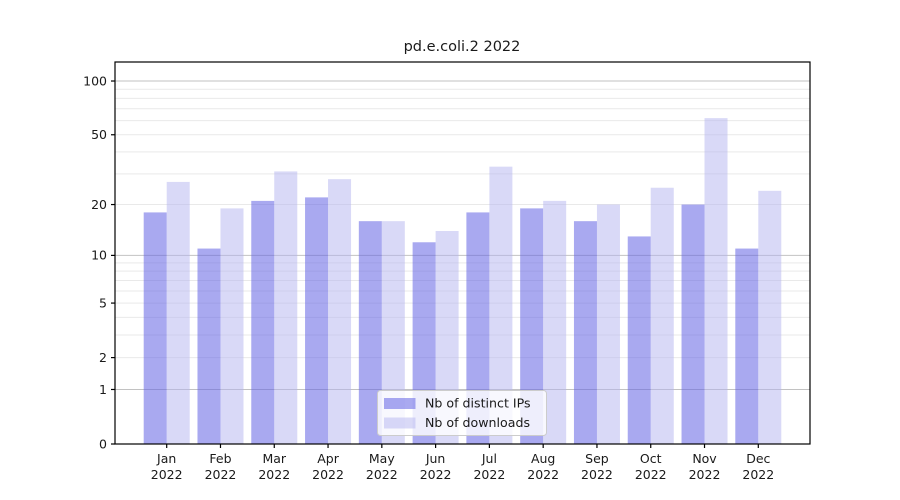 This screenshot has height=500, width=900. I want to click on x-tick-label-month-mar: Mar, so click(274, 458).